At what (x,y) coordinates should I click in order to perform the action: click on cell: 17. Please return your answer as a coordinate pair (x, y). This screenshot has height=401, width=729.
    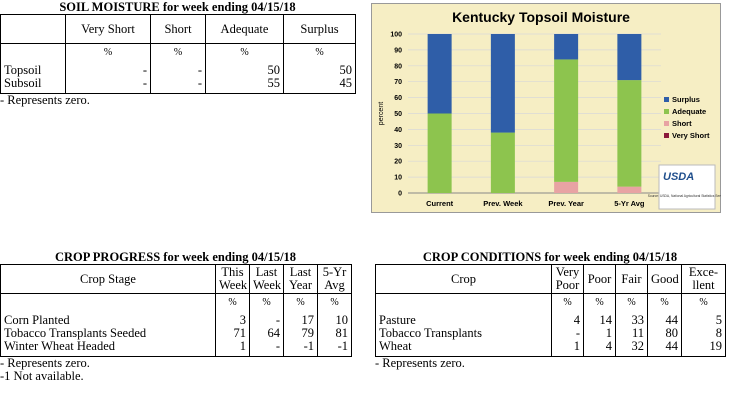
    Looking at the image, I should click on (300, 320).